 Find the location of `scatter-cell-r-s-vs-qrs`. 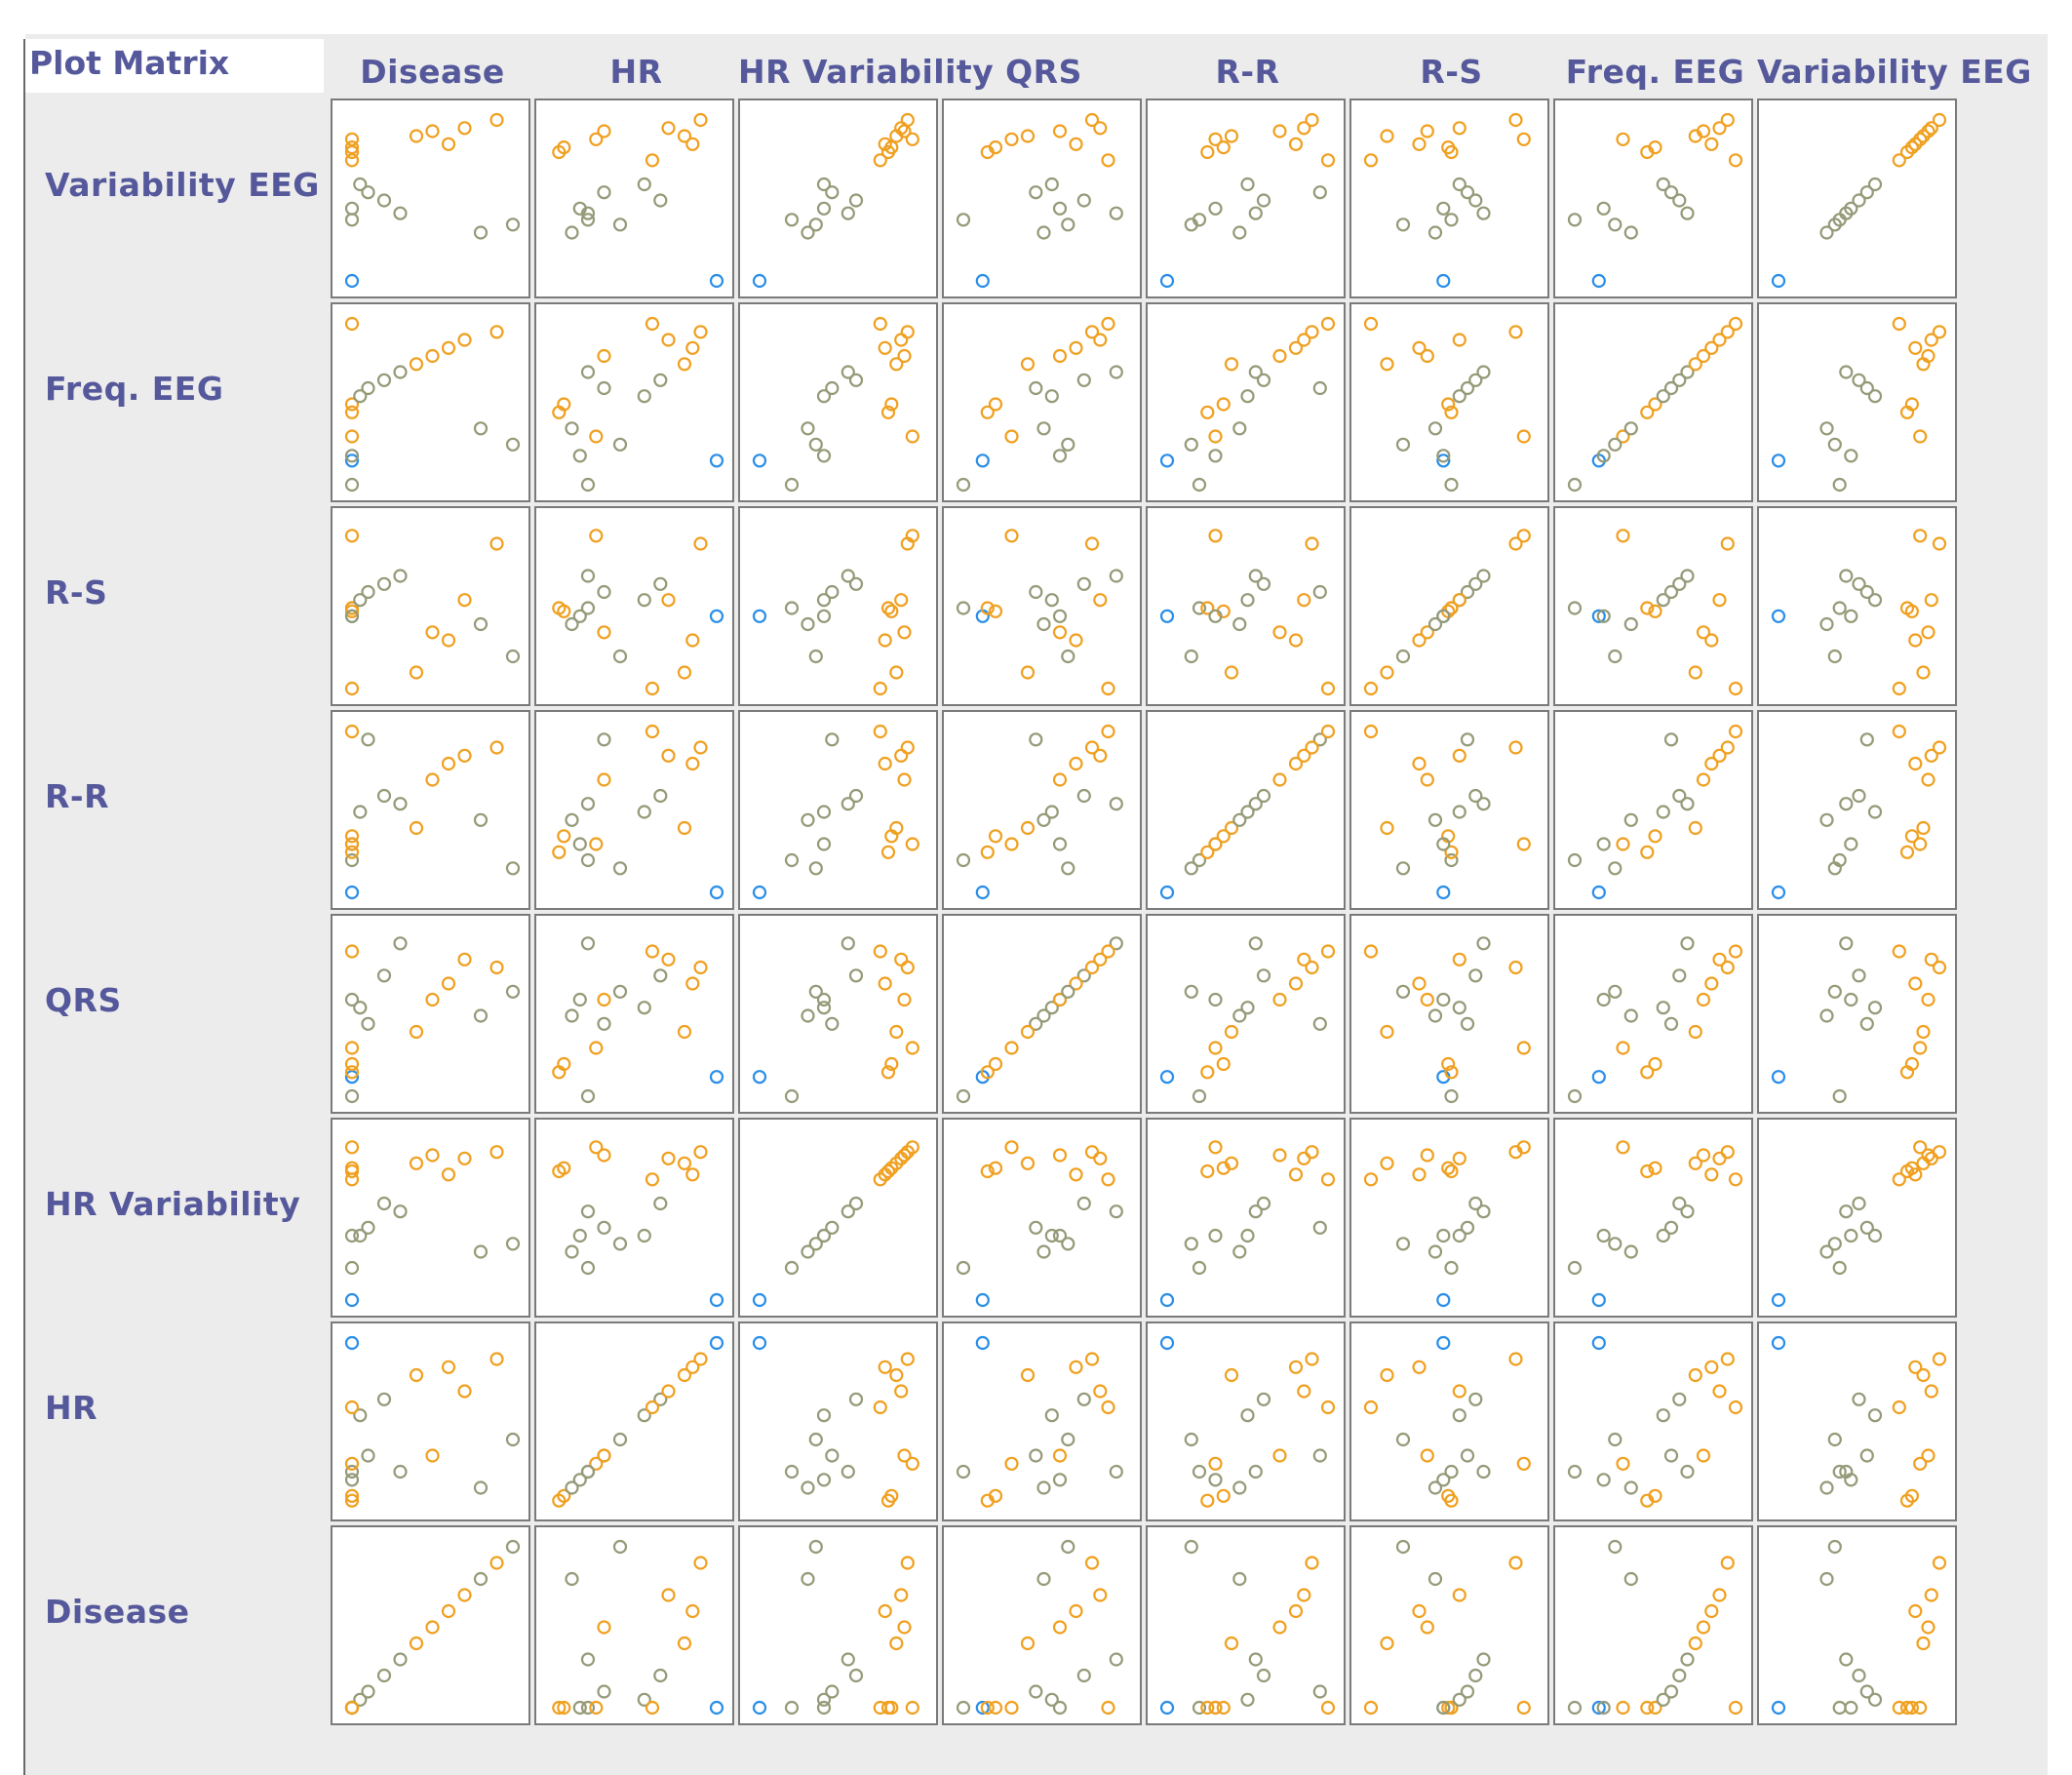

scatter-cell-r-s-vs-qrs is located at coordinates (1042, 606).